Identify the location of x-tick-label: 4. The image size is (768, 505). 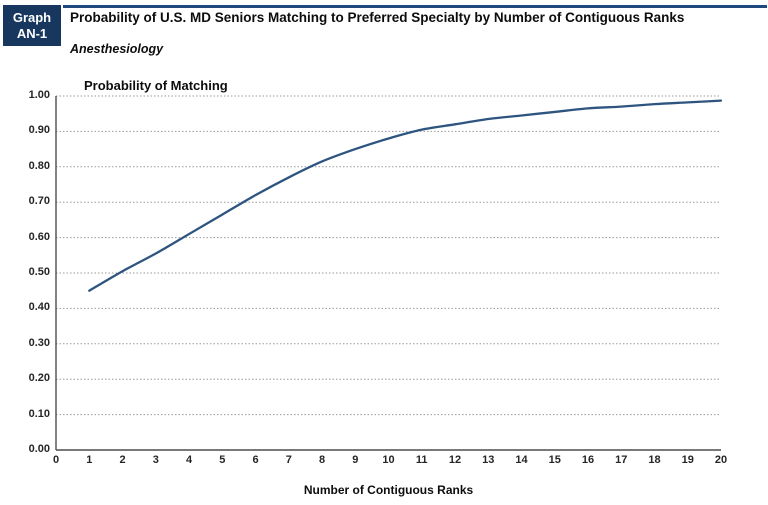
(189, 460).